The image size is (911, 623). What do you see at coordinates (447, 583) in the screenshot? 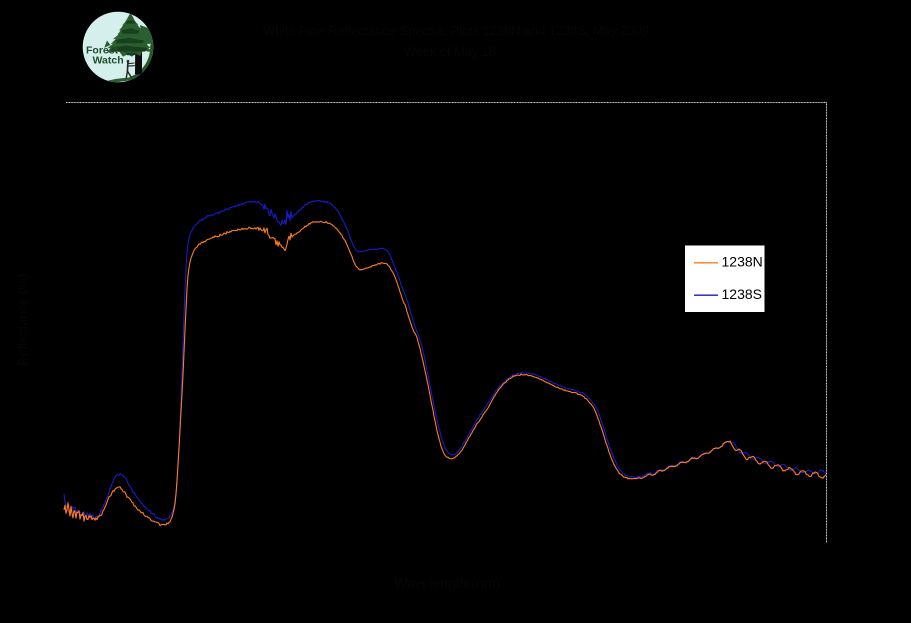
I see `svg-text: Wavelength (nm)` at bounding box center [447, 583].